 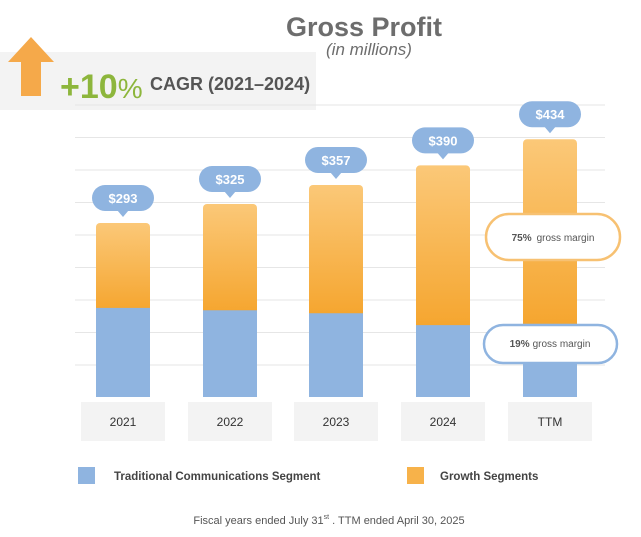 I want to click on total-bubble-pointer-2022, so click(x=230, y=194).